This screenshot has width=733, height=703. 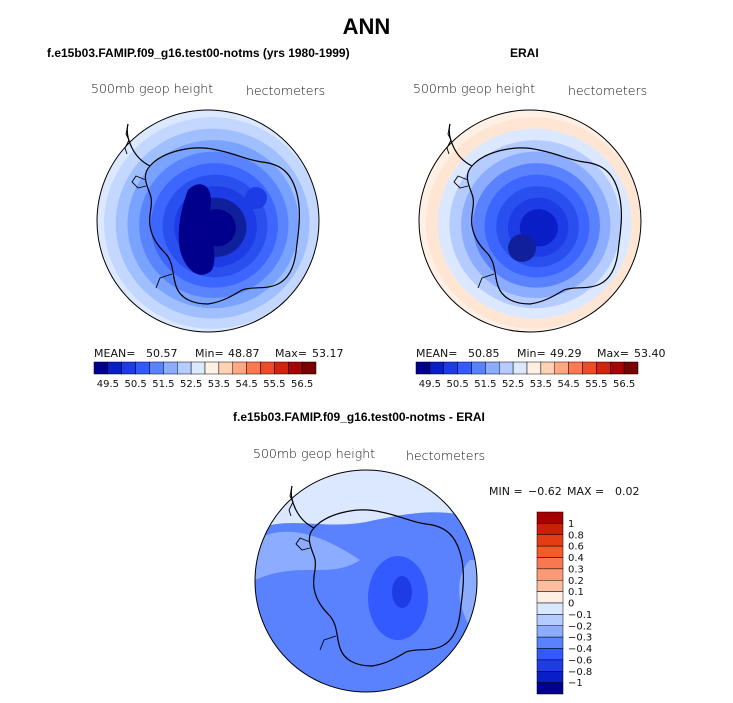 What do you see at coordinates (506, 491) in the screenshot?
I see `diff-min-label: MIN =` at bounding box center [506, 491].